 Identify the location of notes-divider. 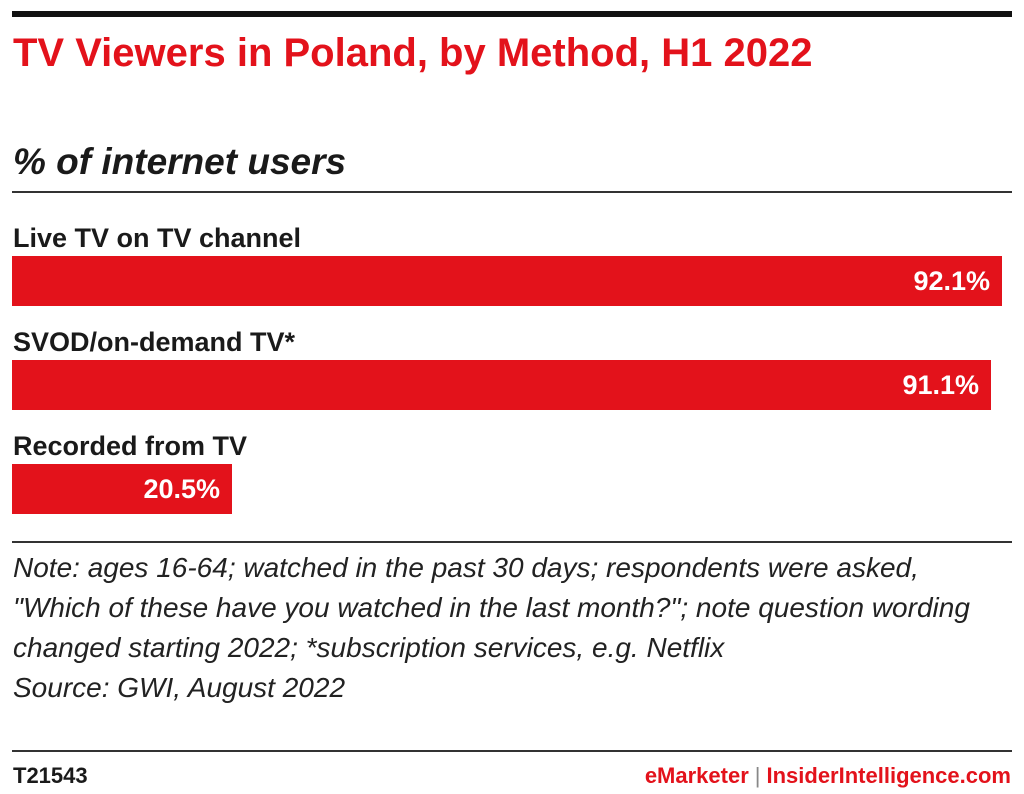
(512, 542).